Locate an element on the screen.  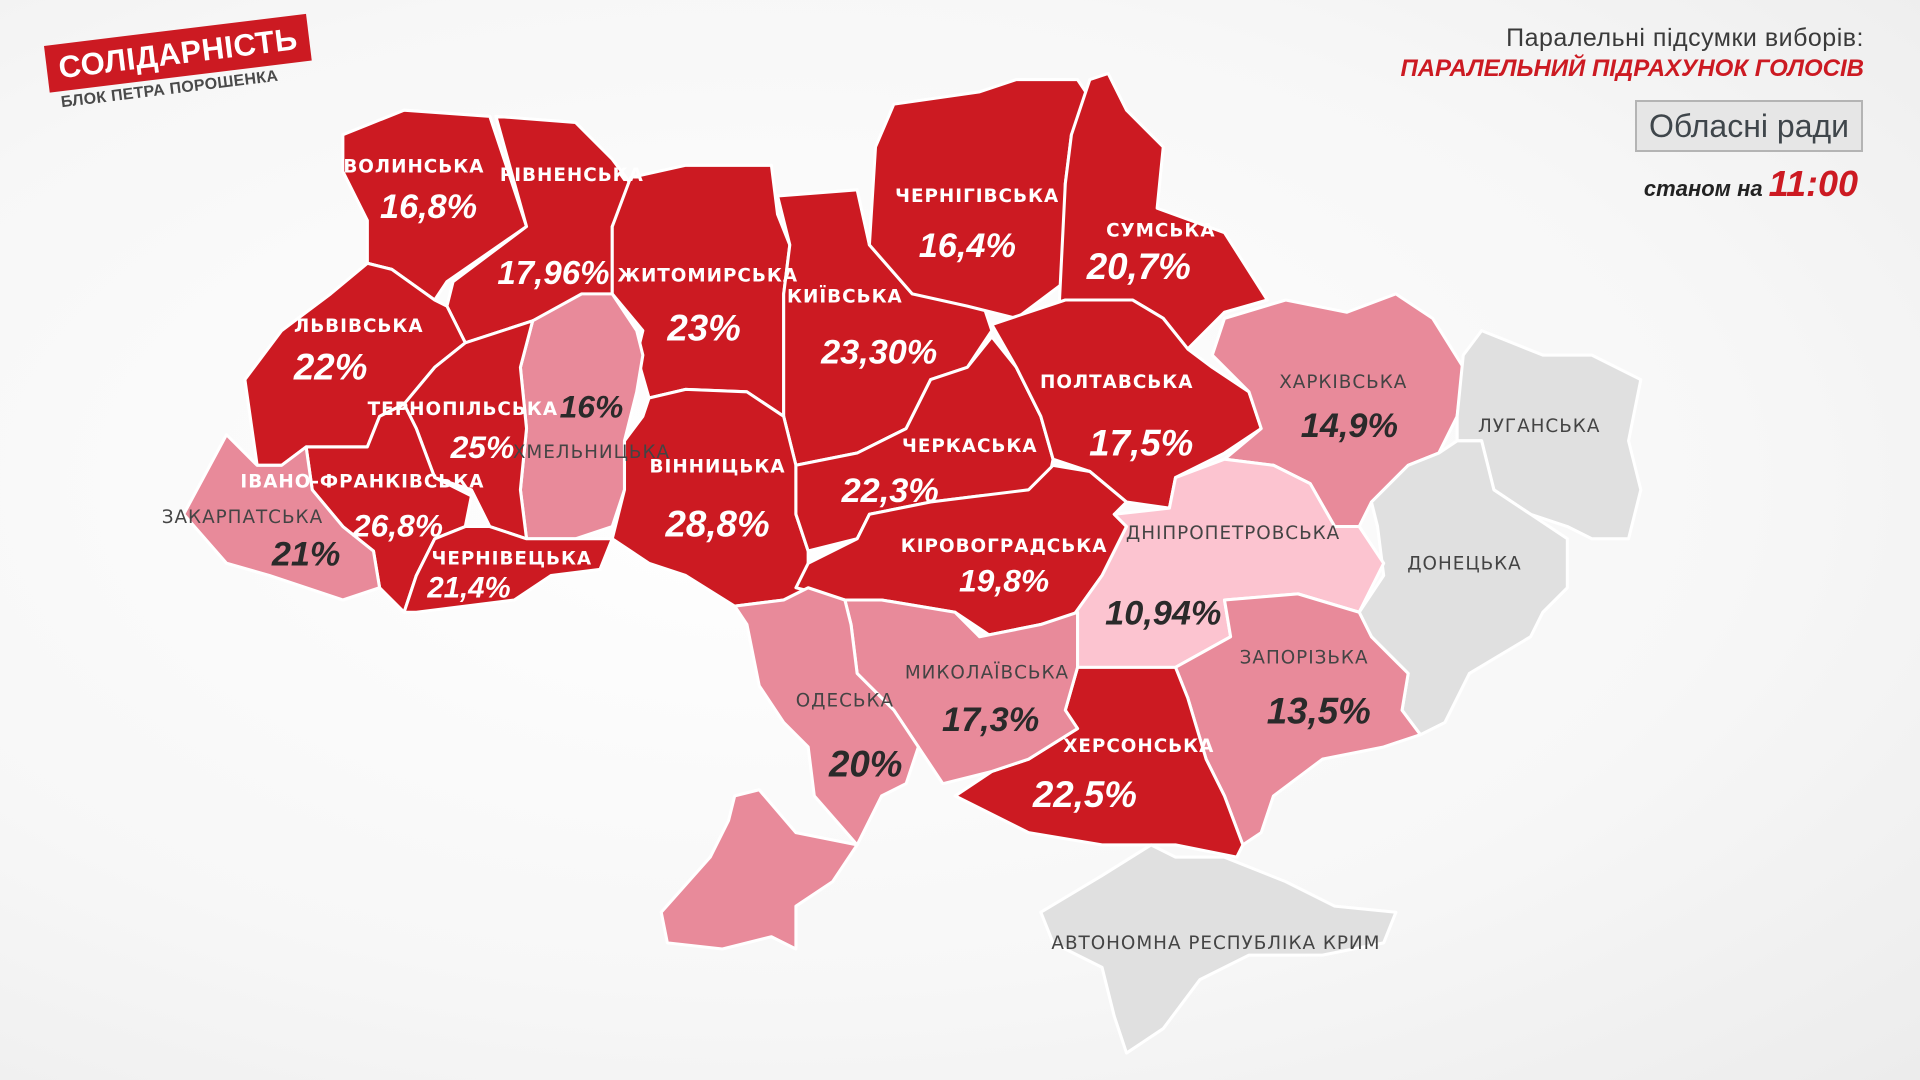
region-value: 23% is located at coordinates (703, 327).